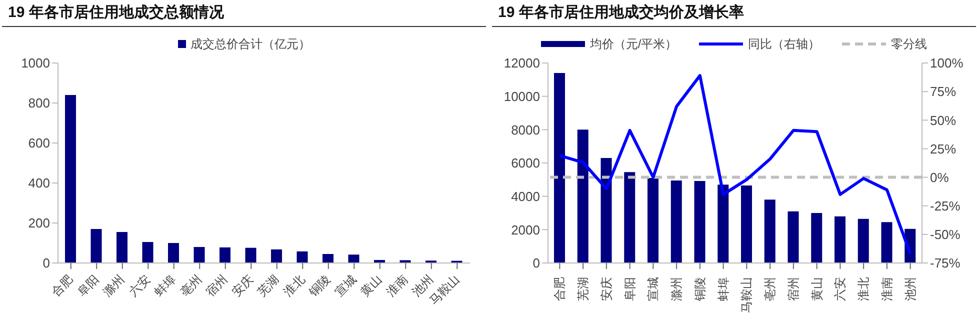  Describe the element at coordinates (945, 263) in the screenshot. I see `y2-tick-label: -75%` at that location.